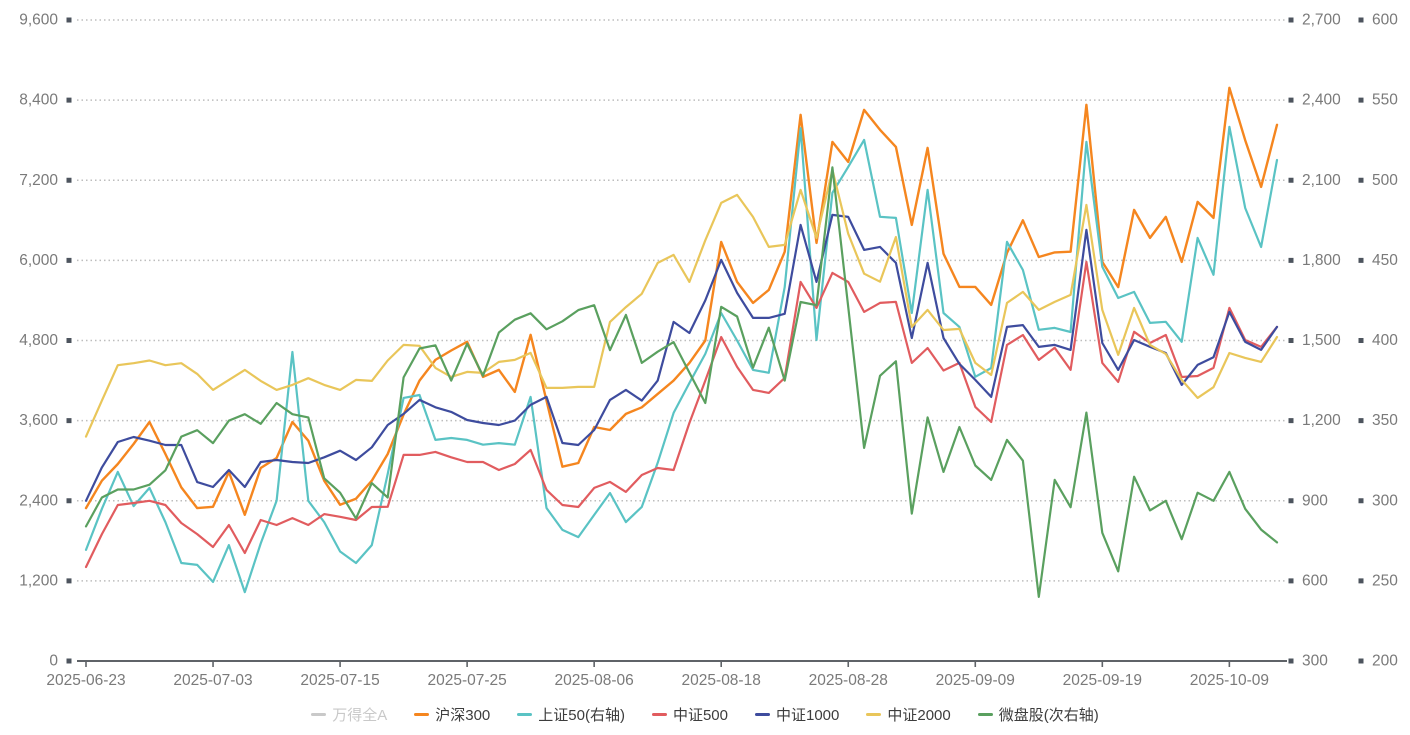 The height and width of the screenshot is (735, 1410). What do you see at coordinates (38, 260) in the screenshot?
I see `y-axis-left-label: 6,000` at bounding box center [38, 260].